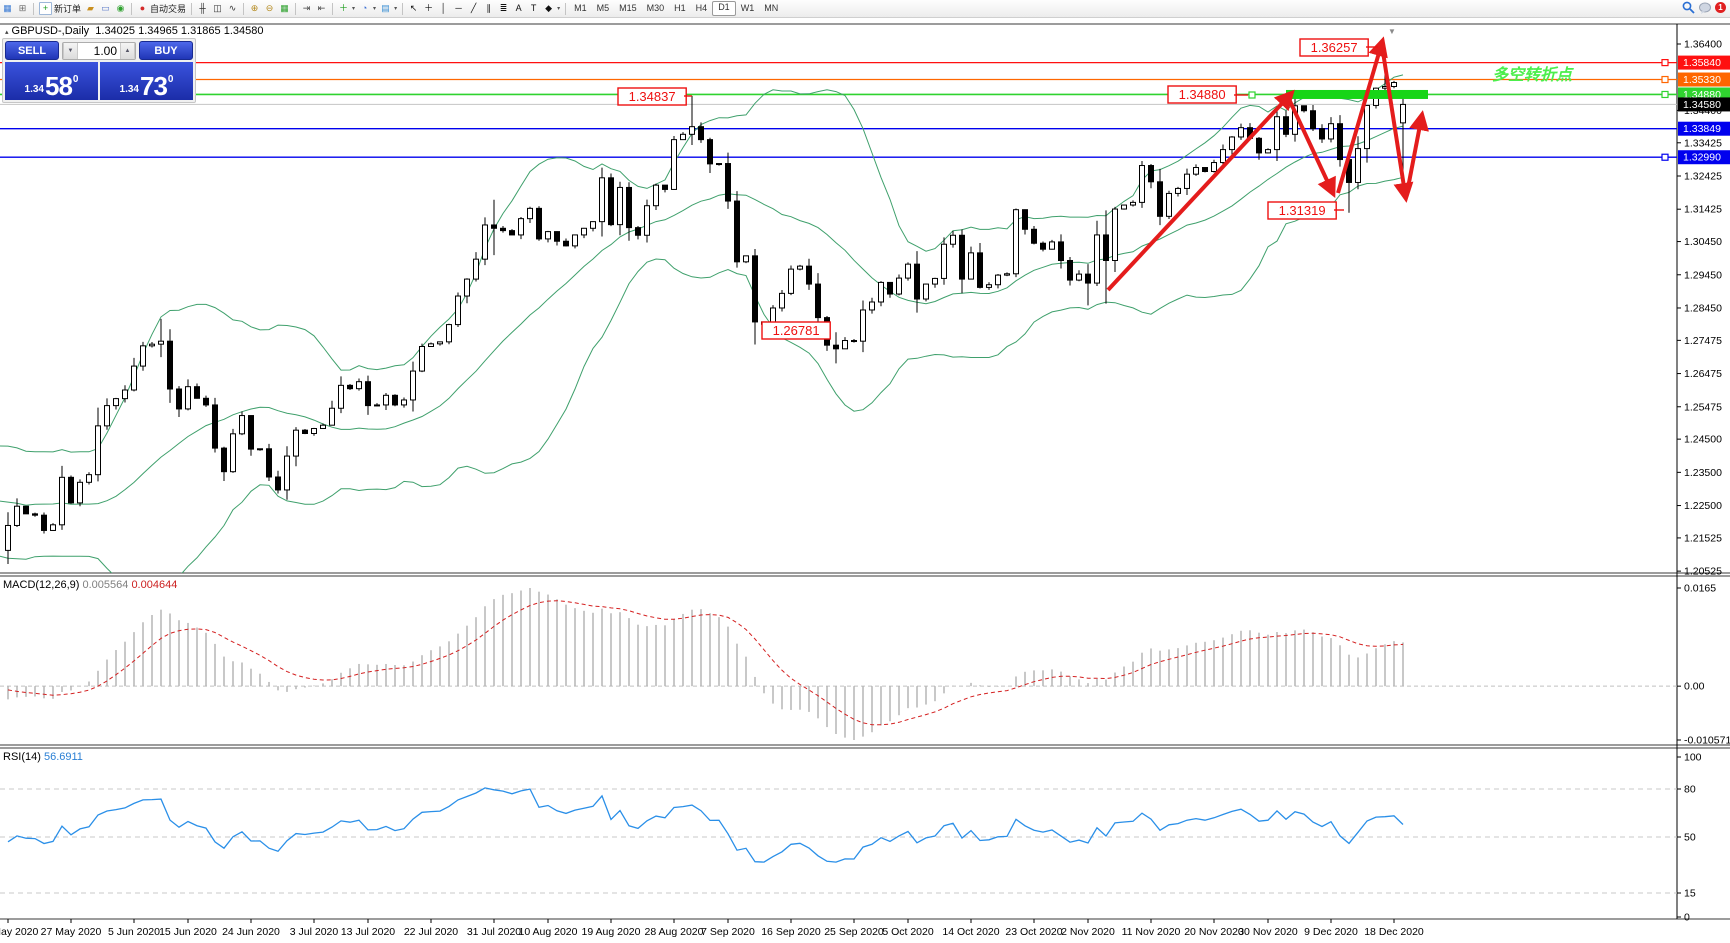  What do you see at coordinates (728, 932) in the screenshot?
I see `date-tick-label: 7 Sep 2020` at bounding box center [728, 932].